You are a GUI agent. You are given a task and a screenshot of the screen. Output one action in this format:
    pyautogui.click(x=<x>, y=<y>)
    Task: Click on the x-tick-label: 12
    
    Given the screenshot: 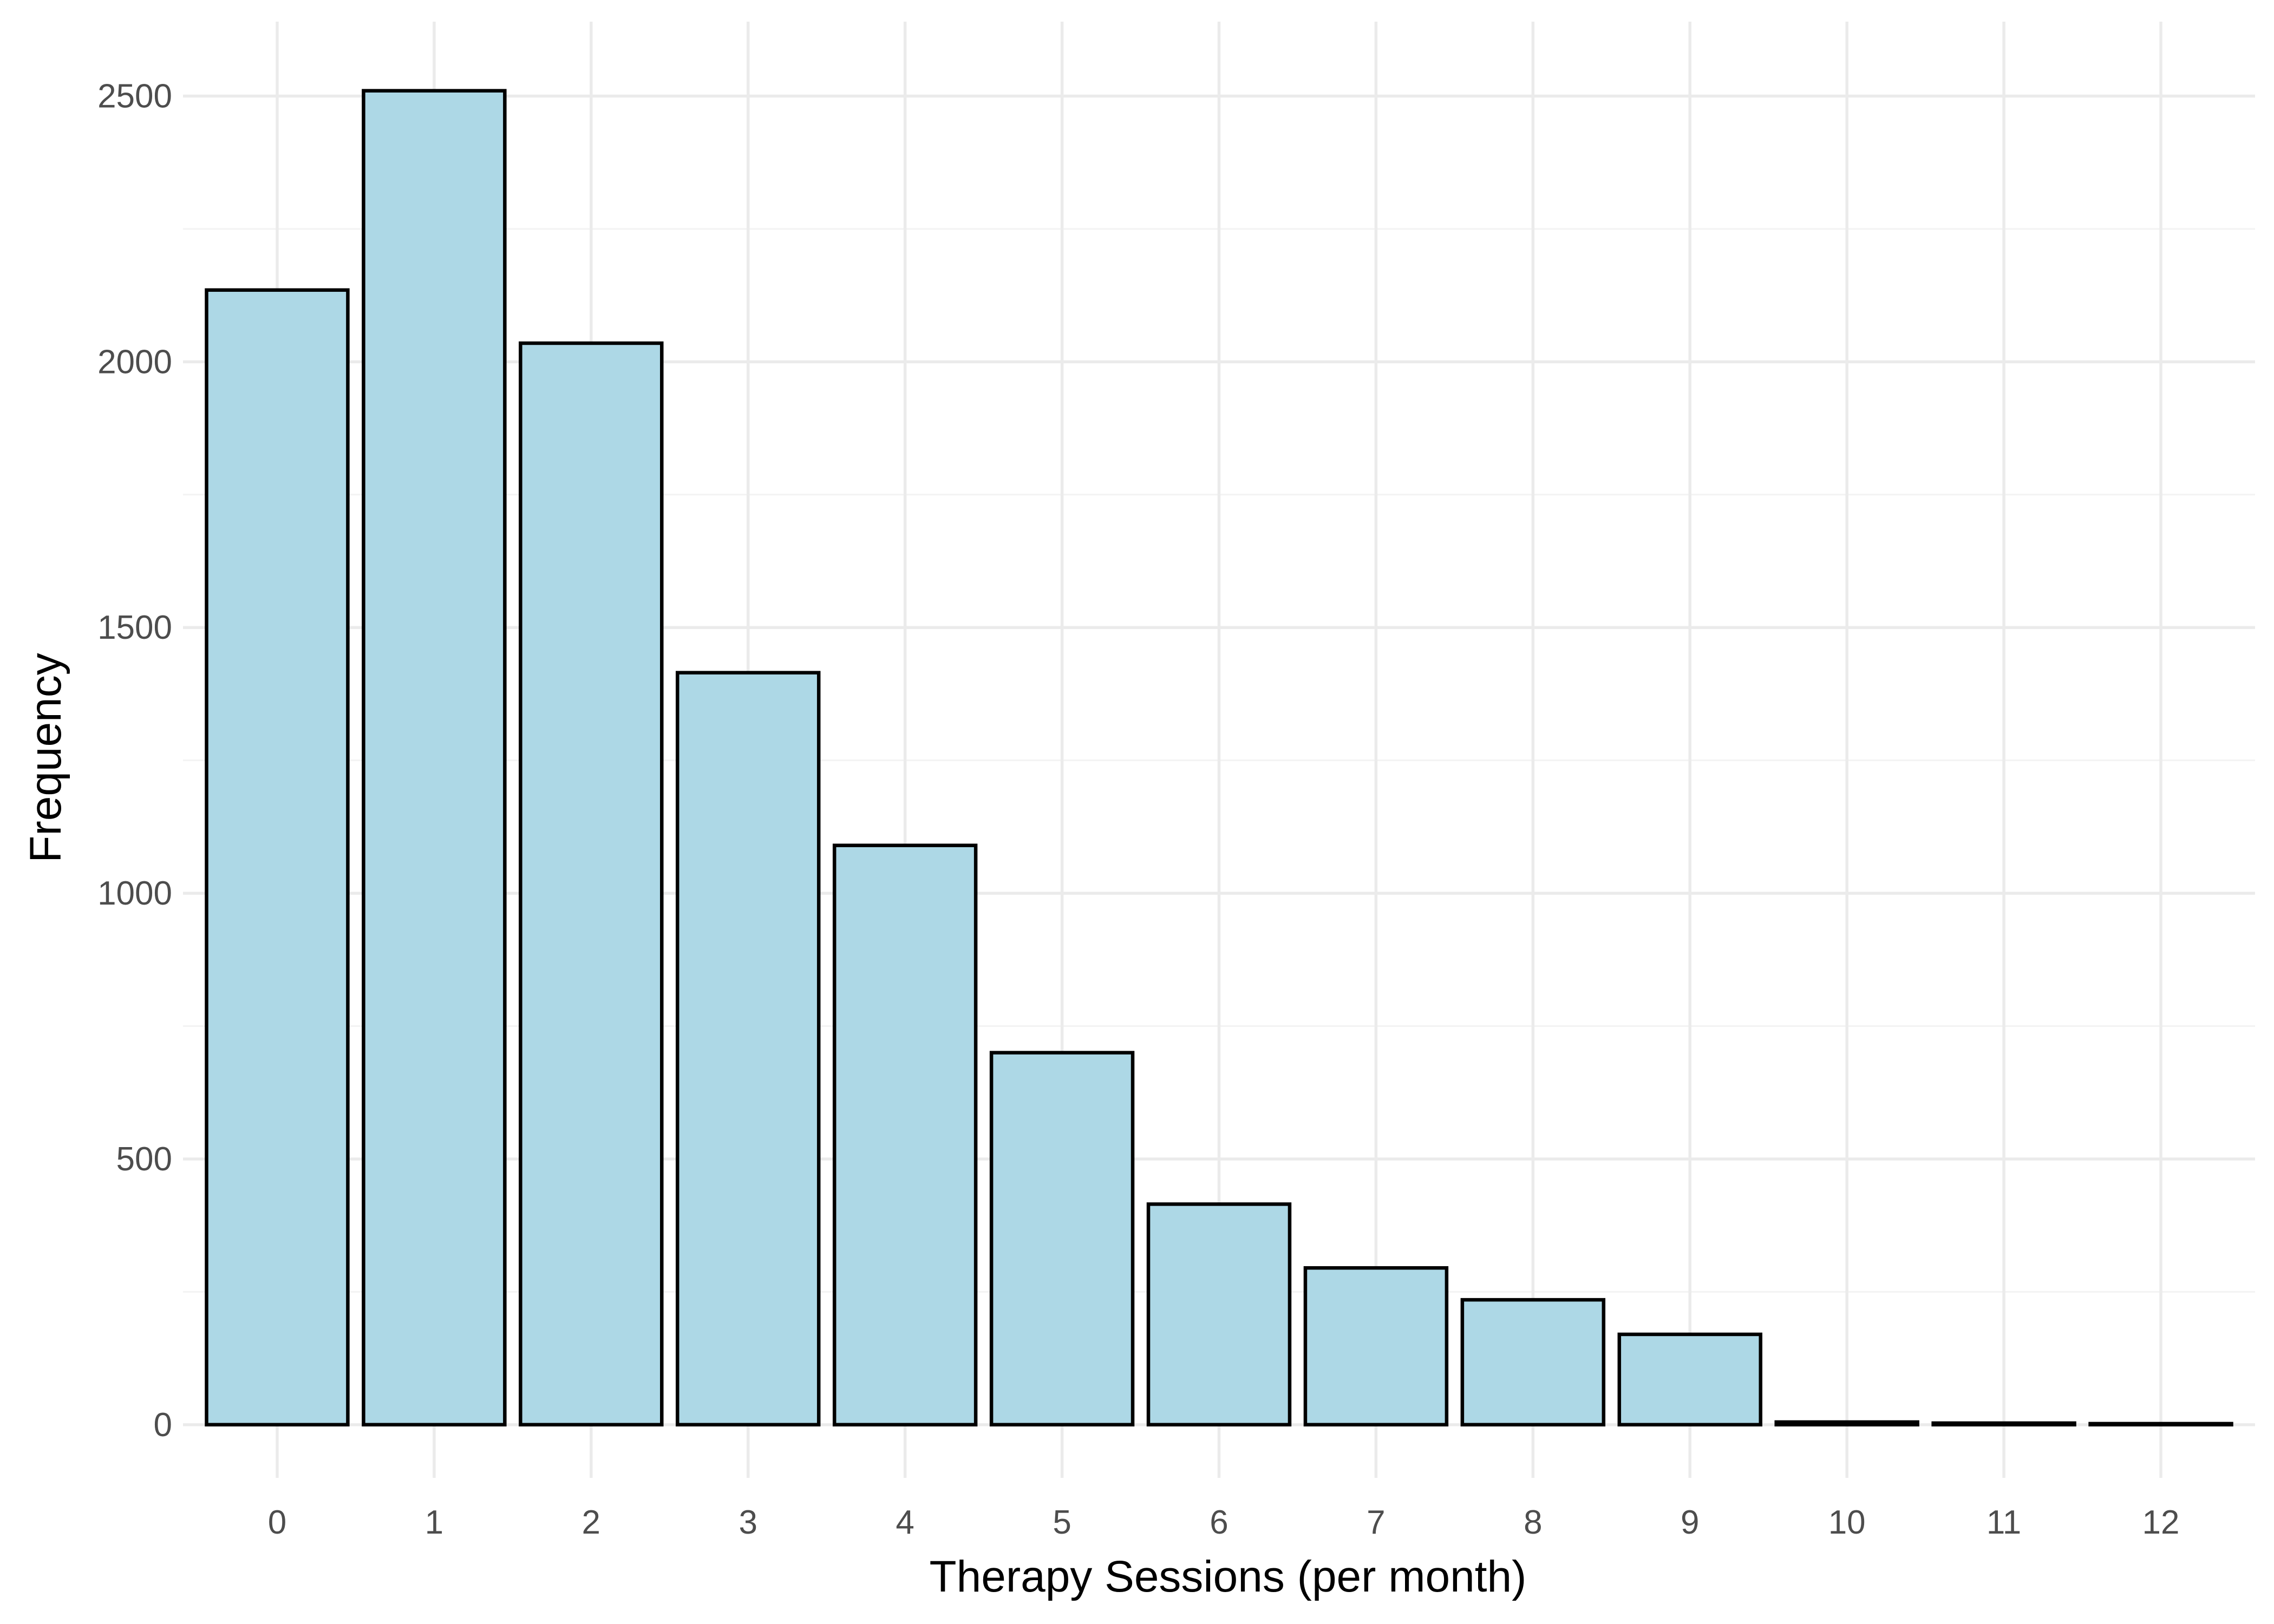 What is the action you would take?
    pyautogui.click(x=2161, y=1522)
    